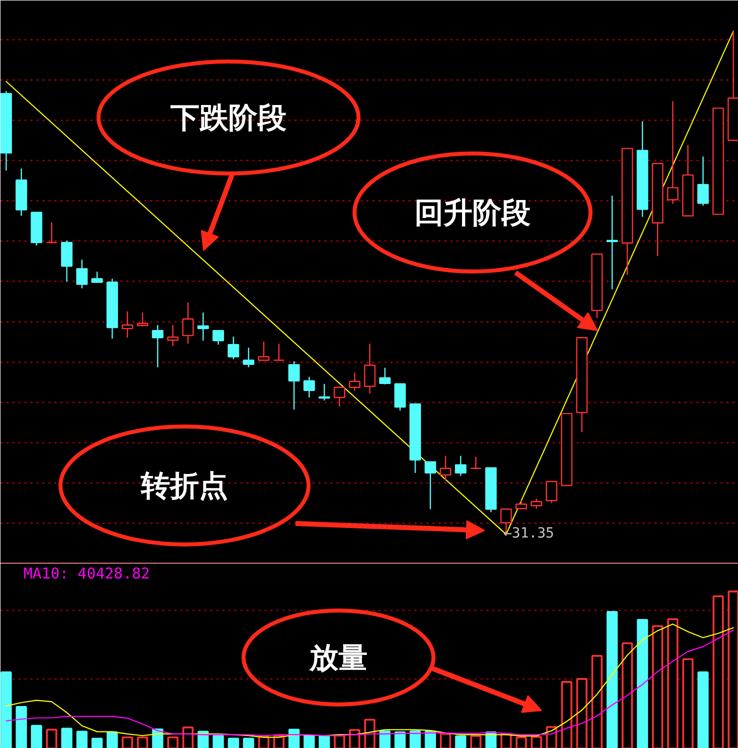  Describe the element at coordinates (338, 657) in the screenshot. I see `annotation: 放量` at that location.